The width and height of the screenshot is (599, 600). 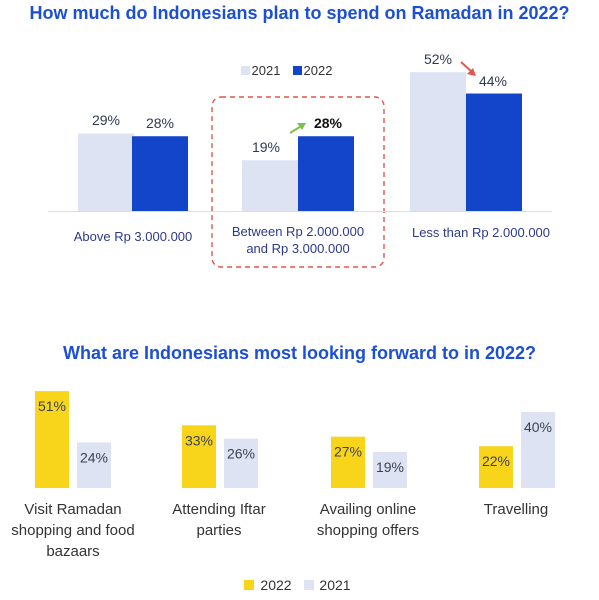 I want to click on category-label-2-line-2: and Rp 3.000.000, so click(x=297, y=248).